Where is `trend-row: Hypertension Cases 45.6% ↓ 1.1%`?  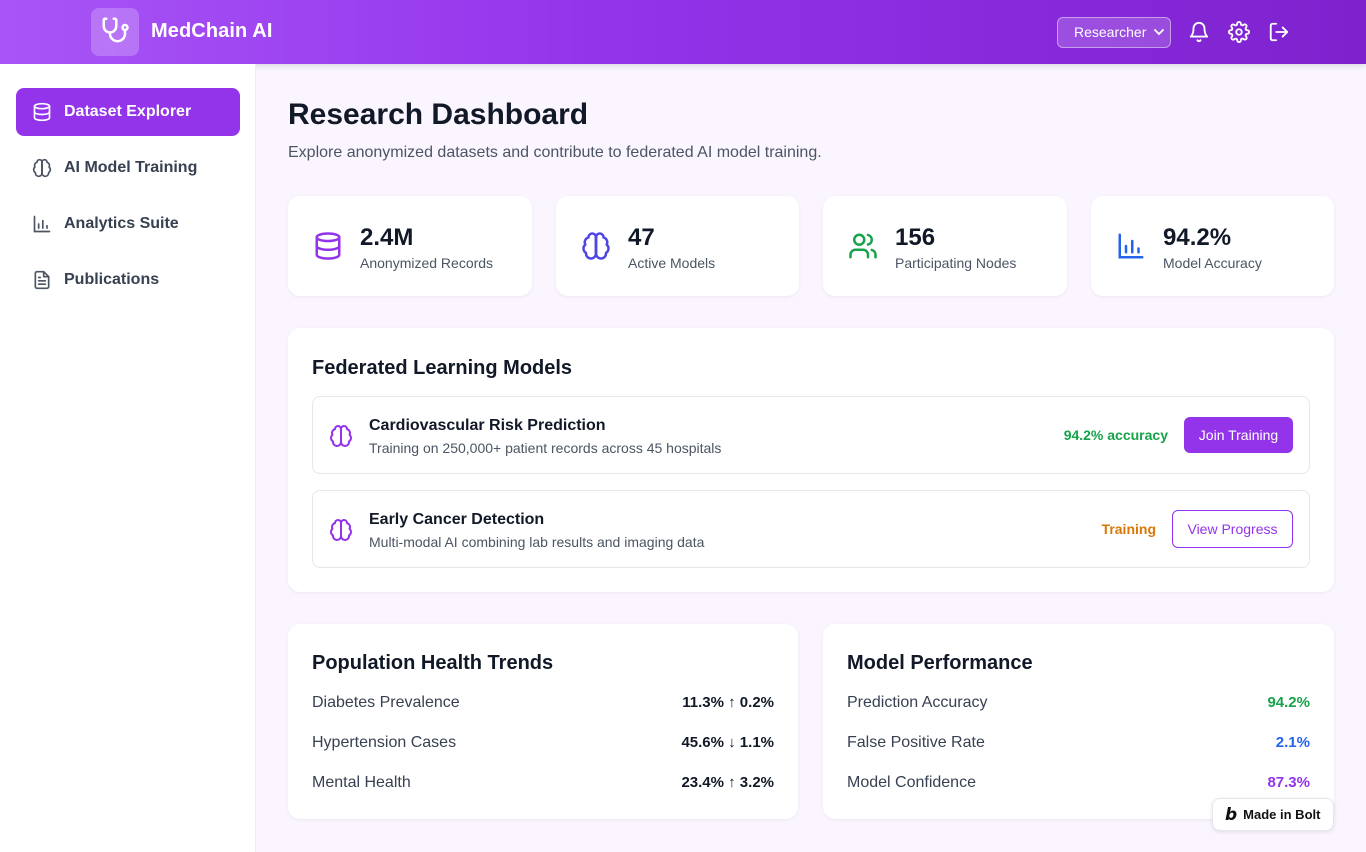
trend-row: Hypertension Cases 45.6% ↓ 1.1% is located at coordinates (543, 745).